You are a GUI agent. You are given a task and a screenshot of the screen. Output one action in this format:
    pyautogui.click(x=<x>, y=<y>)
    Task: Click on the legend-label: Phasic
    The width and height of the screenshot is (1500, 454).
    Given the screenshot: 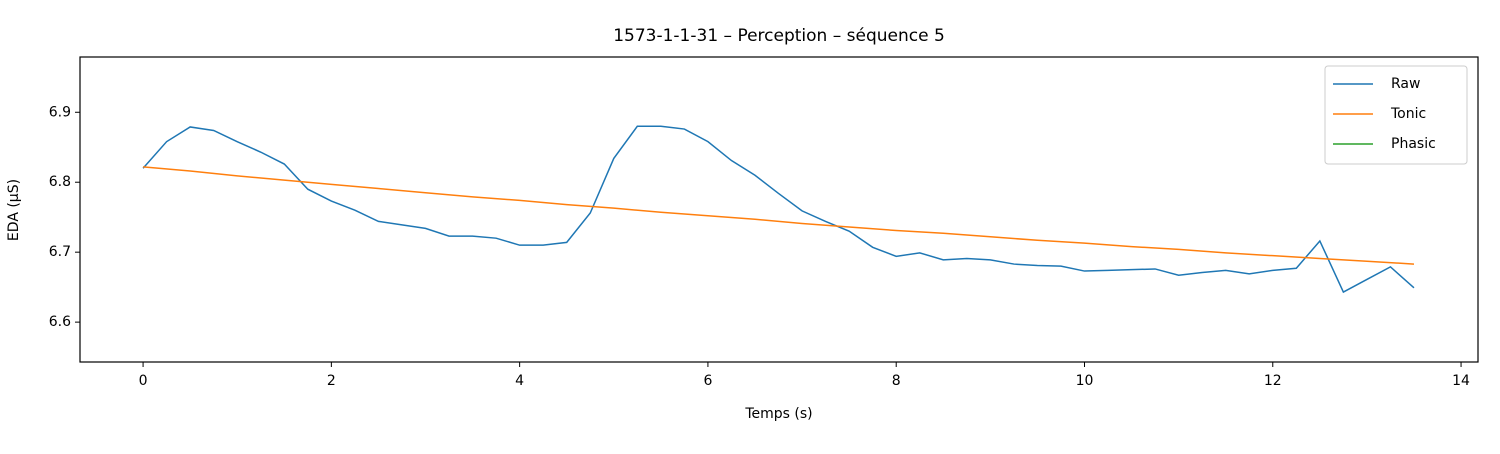 What is the action you would take?
    pyautogui.click(x=1413, y=144)
    